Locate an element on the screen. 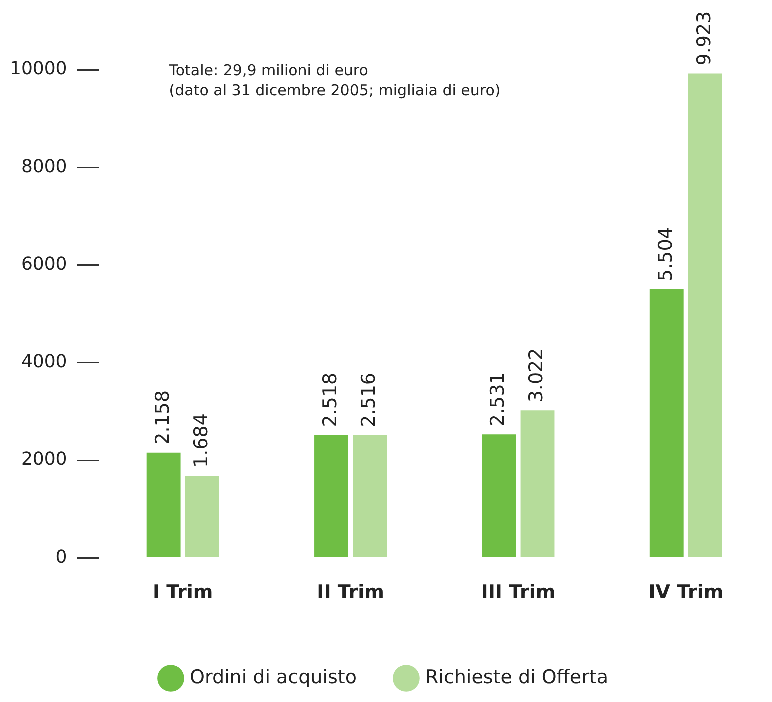 This screenshot has height=702, width=772. legend-label: Ordini di acquisto is located at coordinates (273, 677).